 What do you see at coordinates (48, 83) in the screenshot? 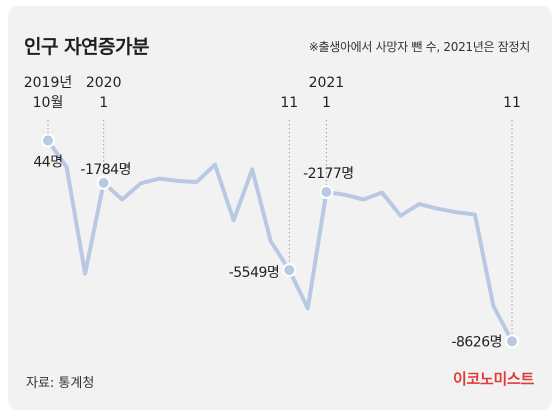
I see `tick-label-0-0: 2019년` at bounding box center [48, 83].